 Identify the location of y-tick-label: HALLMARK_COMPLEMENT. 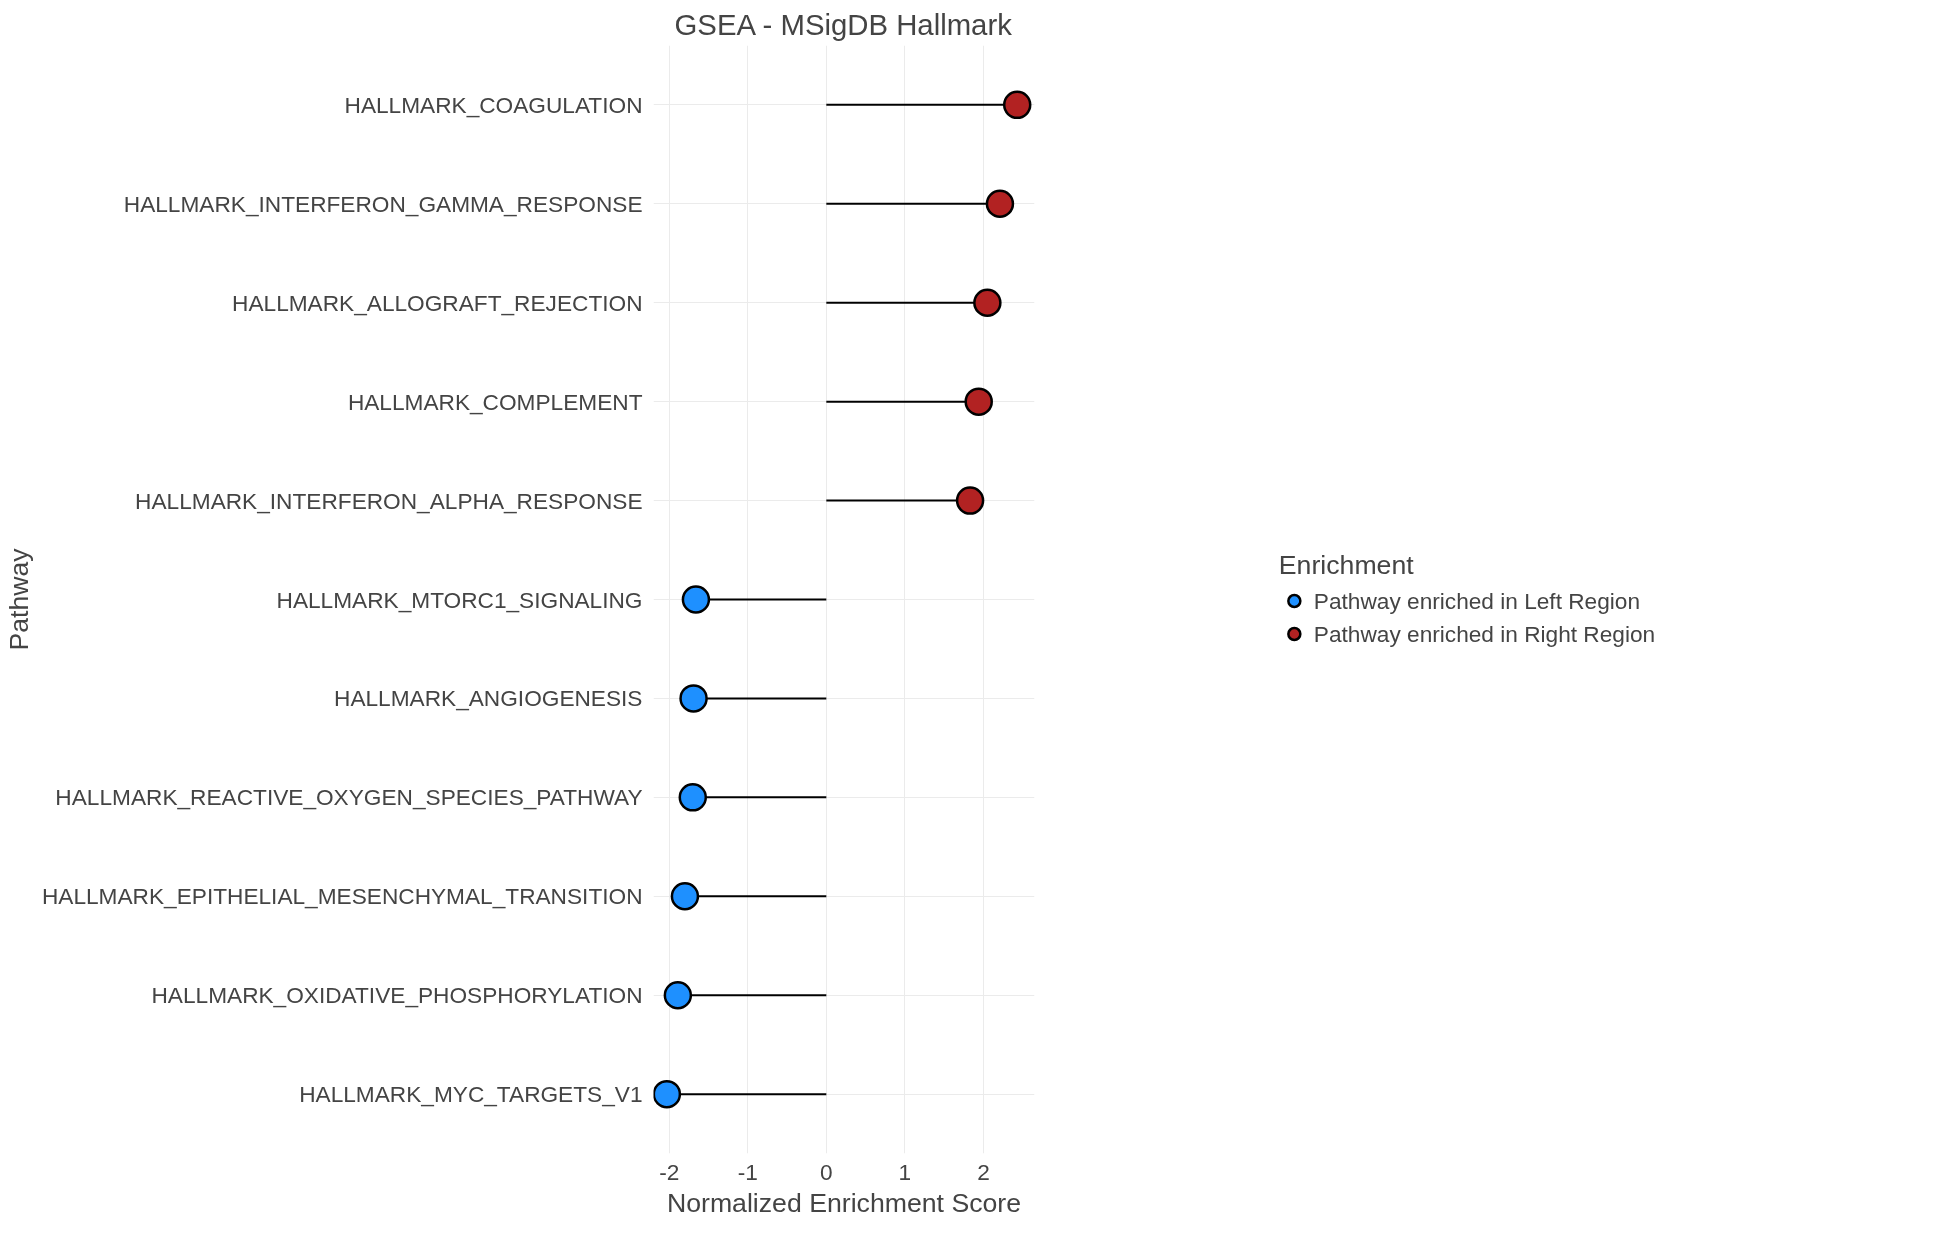
(495, 401).